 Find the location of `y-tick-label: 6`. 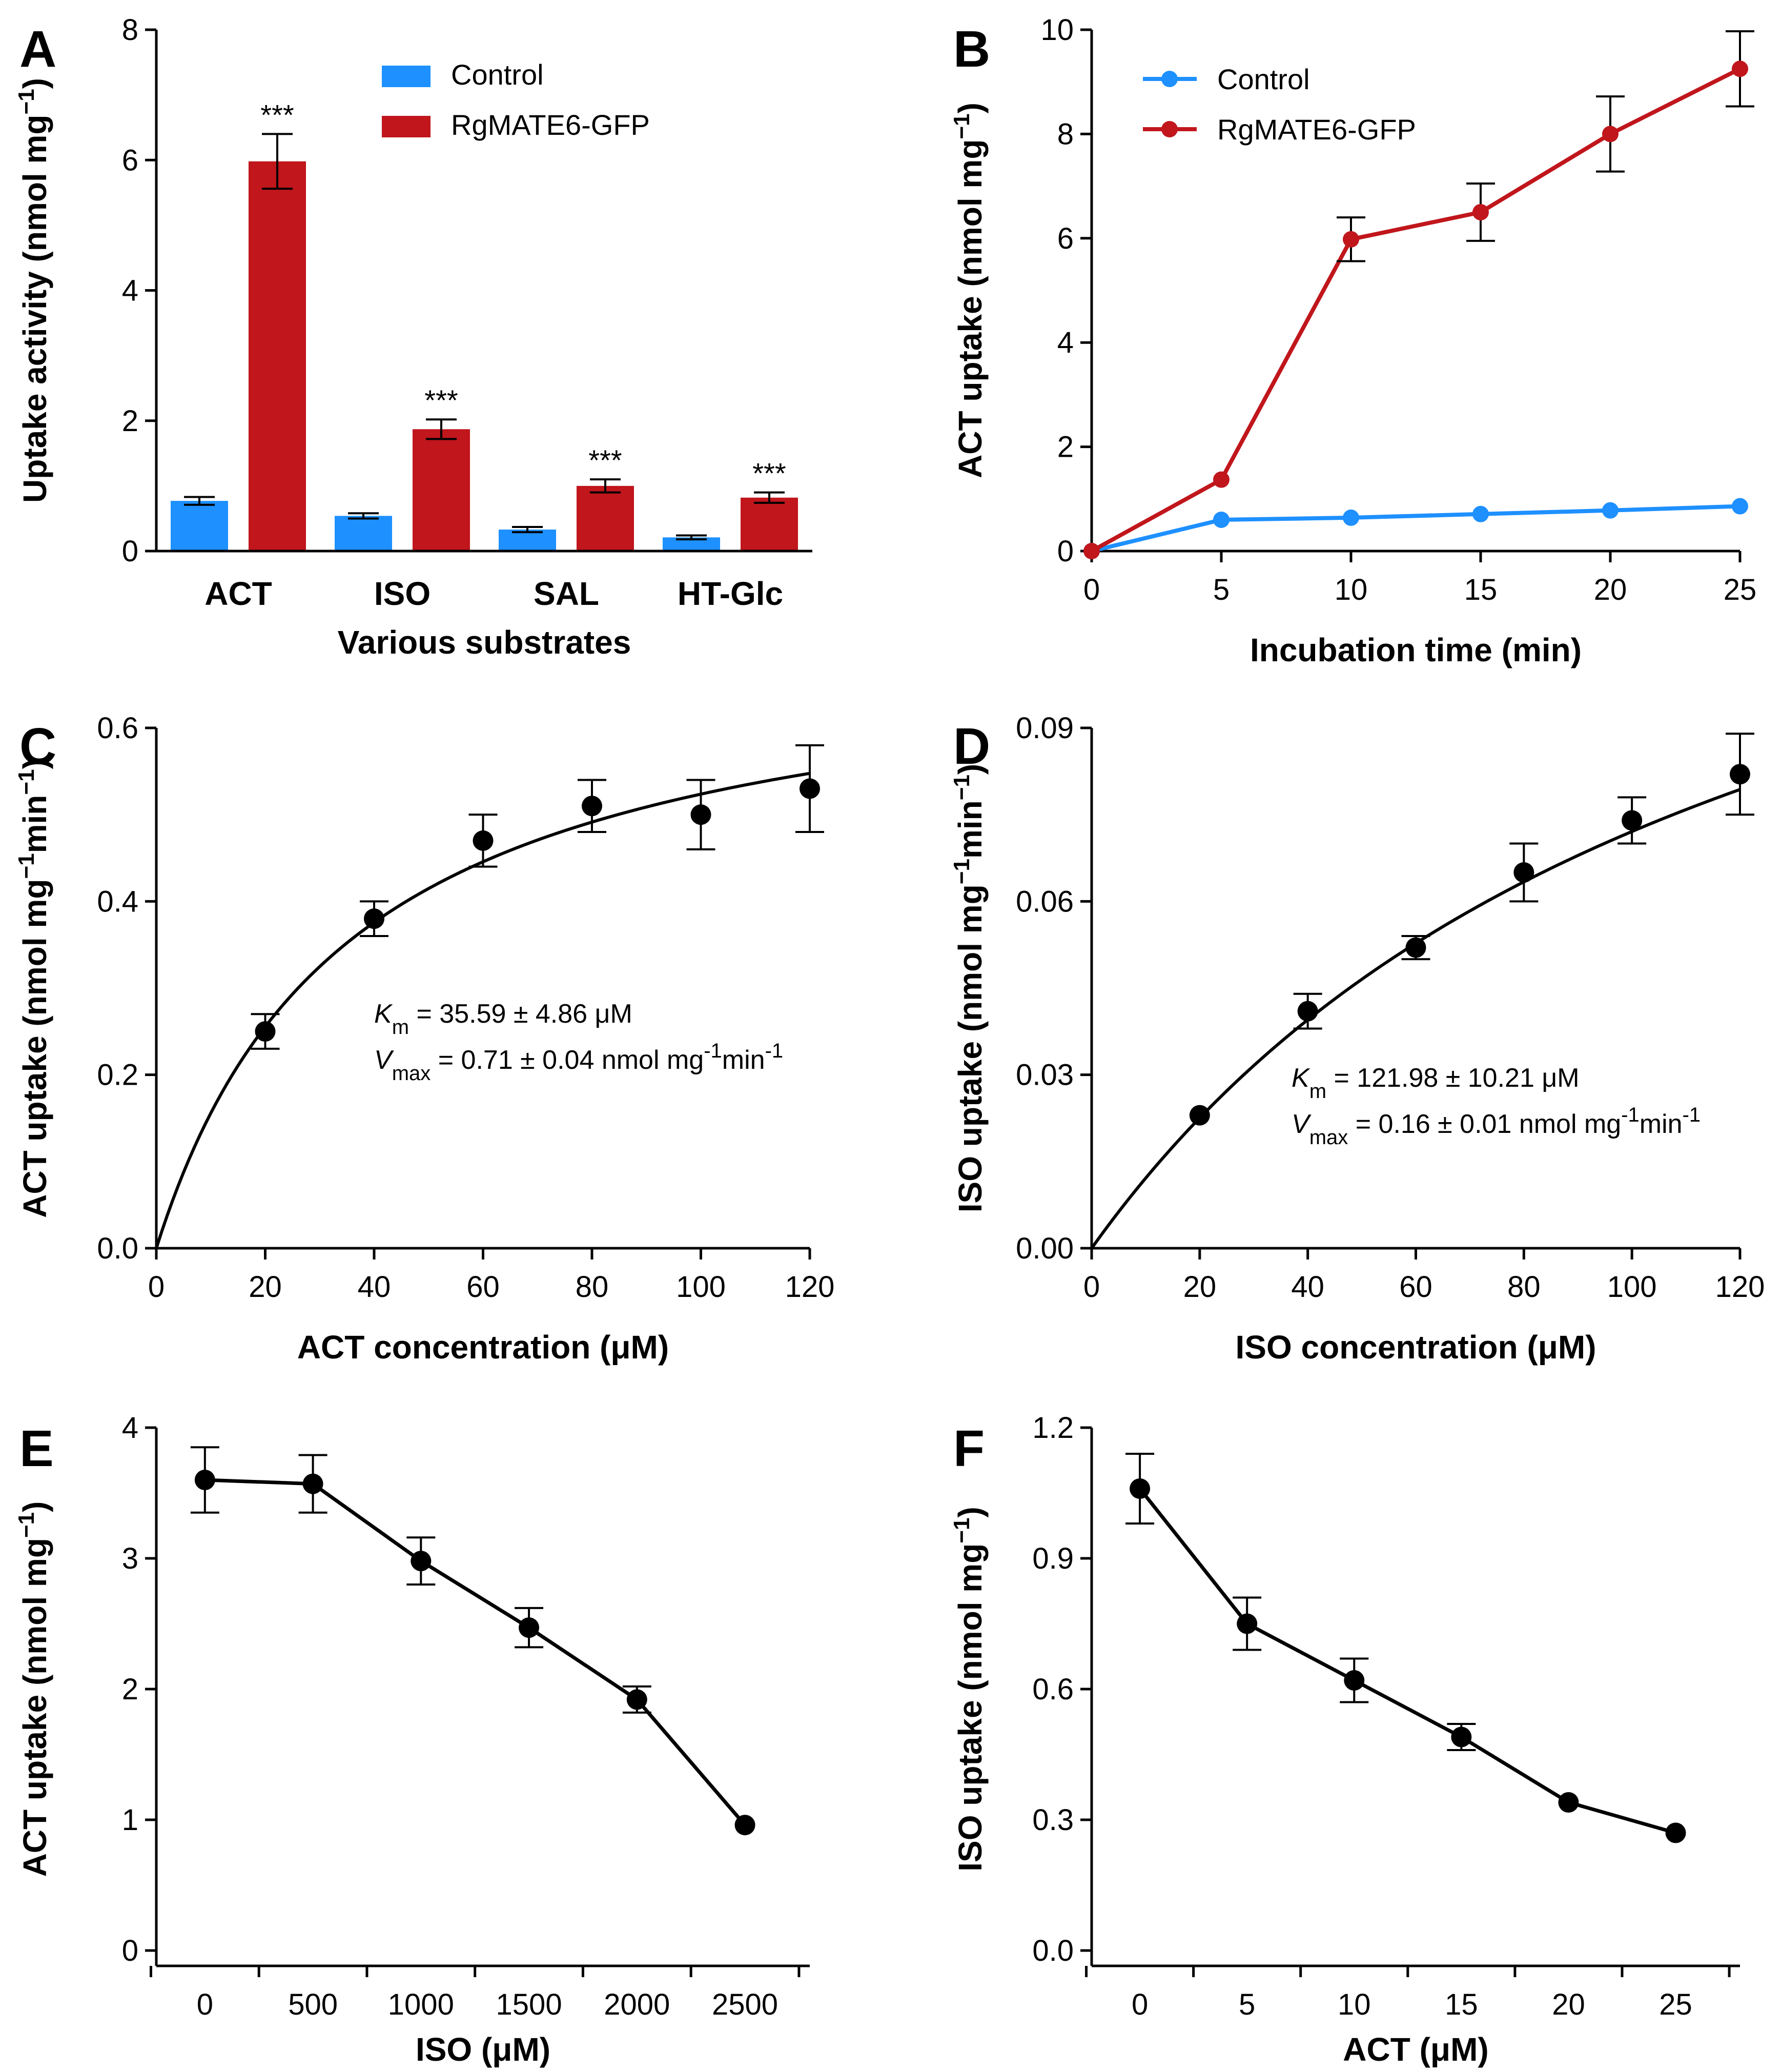

y-tick-label: 6 is located at coordinates (1065, 238).